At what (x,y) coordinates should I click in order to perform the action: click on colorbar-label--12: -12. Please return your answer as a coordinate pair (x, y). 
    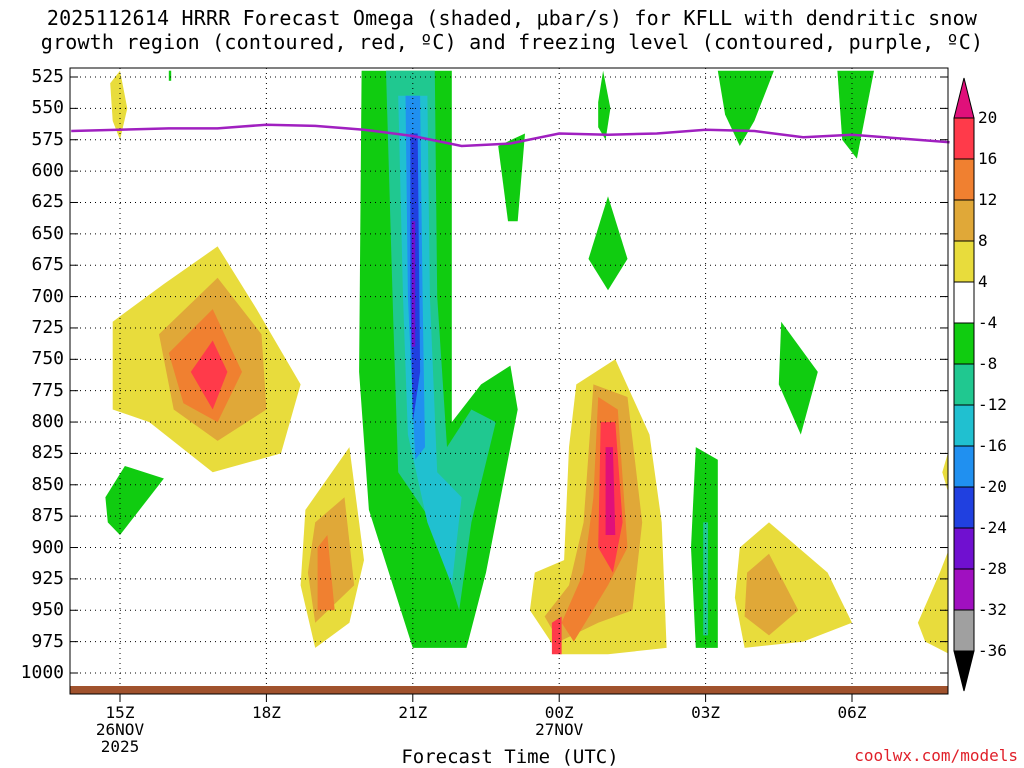
    Looking at the image, I should click on (992, 404).